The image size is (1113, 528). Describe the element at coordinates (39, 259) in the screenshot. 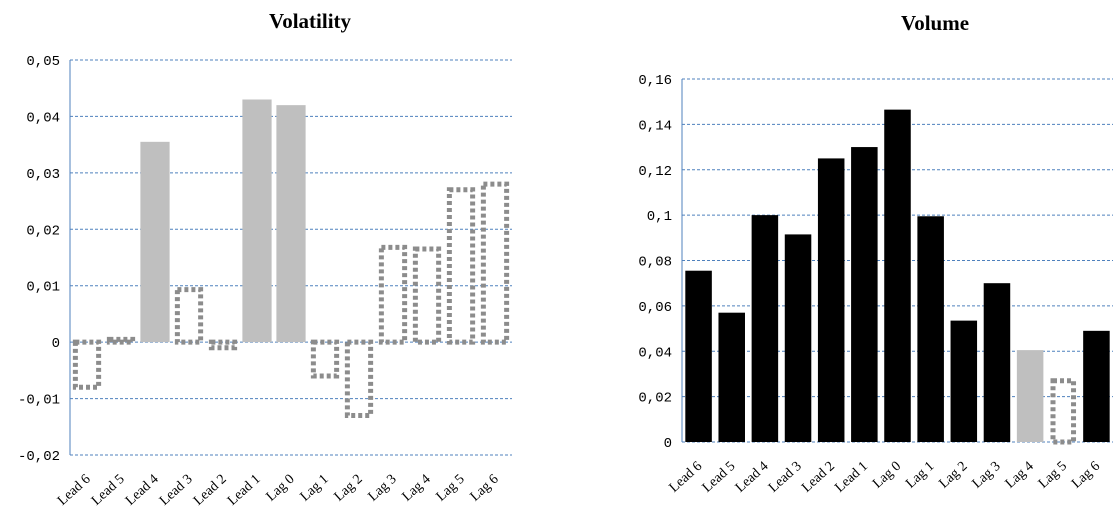

I see `y-tick-labels: 0,05 0,04 0,03 0,02 0,01 0 -0,01 -0,02` at that location.